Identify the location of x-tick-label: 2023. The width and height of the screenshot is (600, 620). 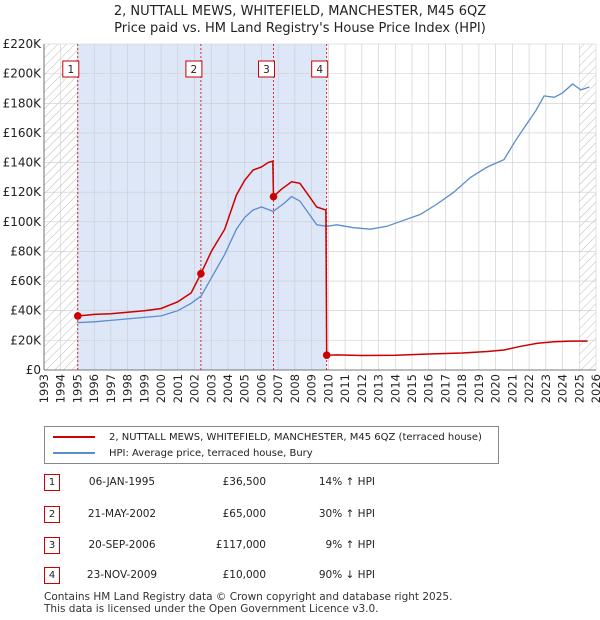
(546, 388).